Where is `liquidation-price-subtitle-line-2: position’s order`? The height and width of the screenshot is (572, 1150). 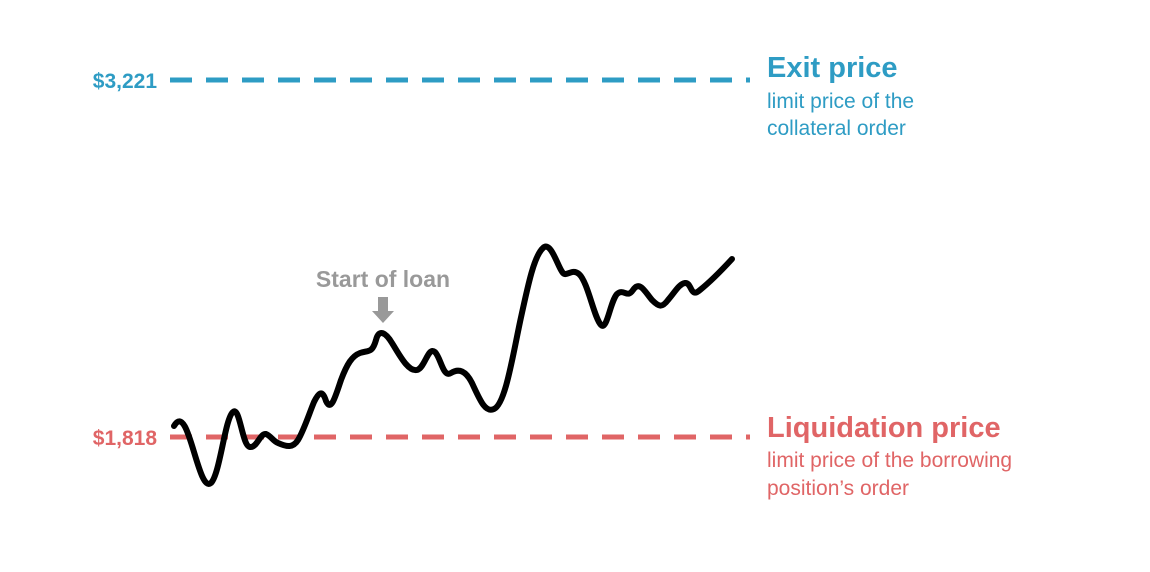
liquidation-price-subtitle-line-2: position’s order is located at coordinates (838, 488).